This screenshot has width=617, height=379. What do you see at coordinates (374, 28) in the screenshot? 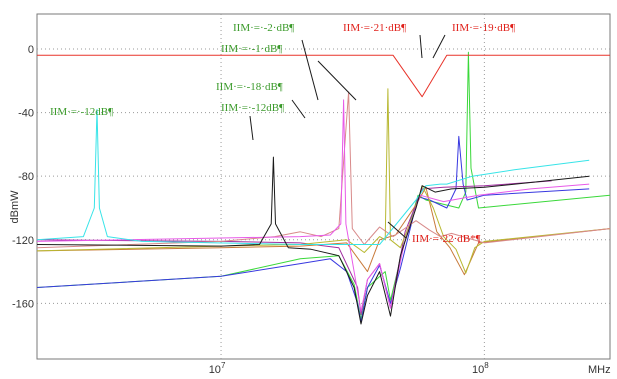
I see `annotation-label: IIM·=·21·dB¶` at bounding box center [374, 28].